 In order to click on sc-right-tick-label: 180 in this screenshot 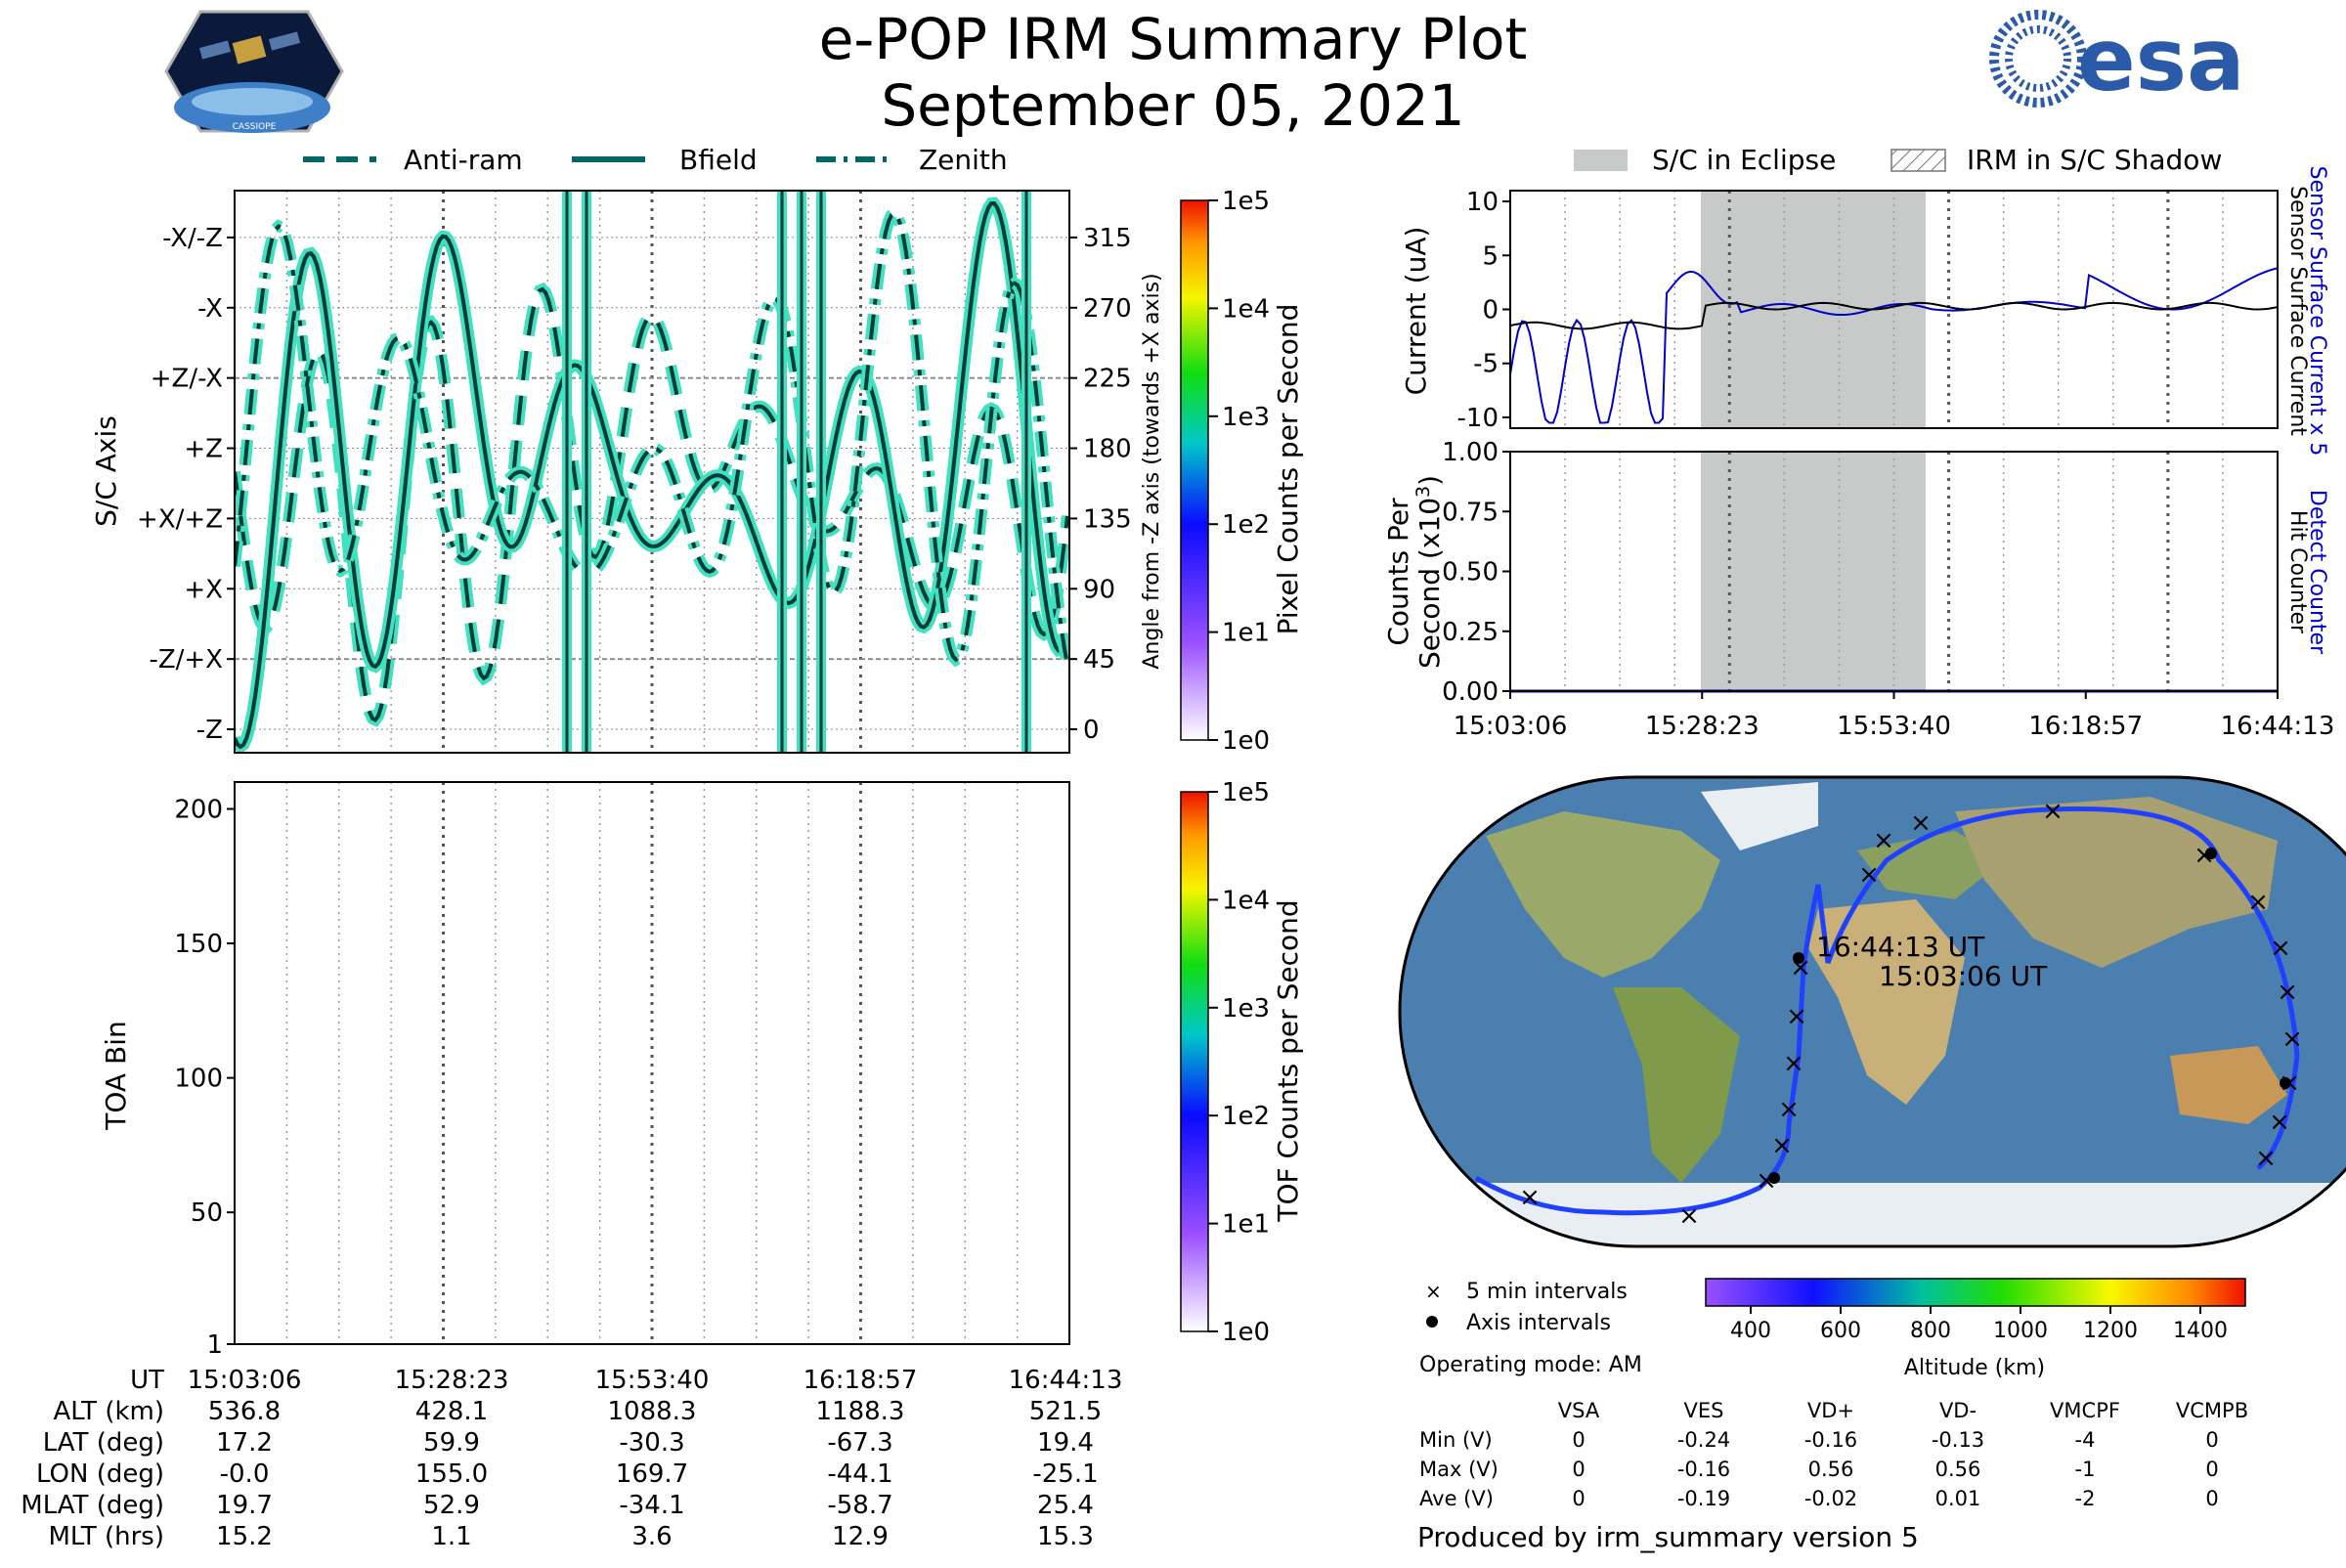, I will do `click(1107, 449)`.